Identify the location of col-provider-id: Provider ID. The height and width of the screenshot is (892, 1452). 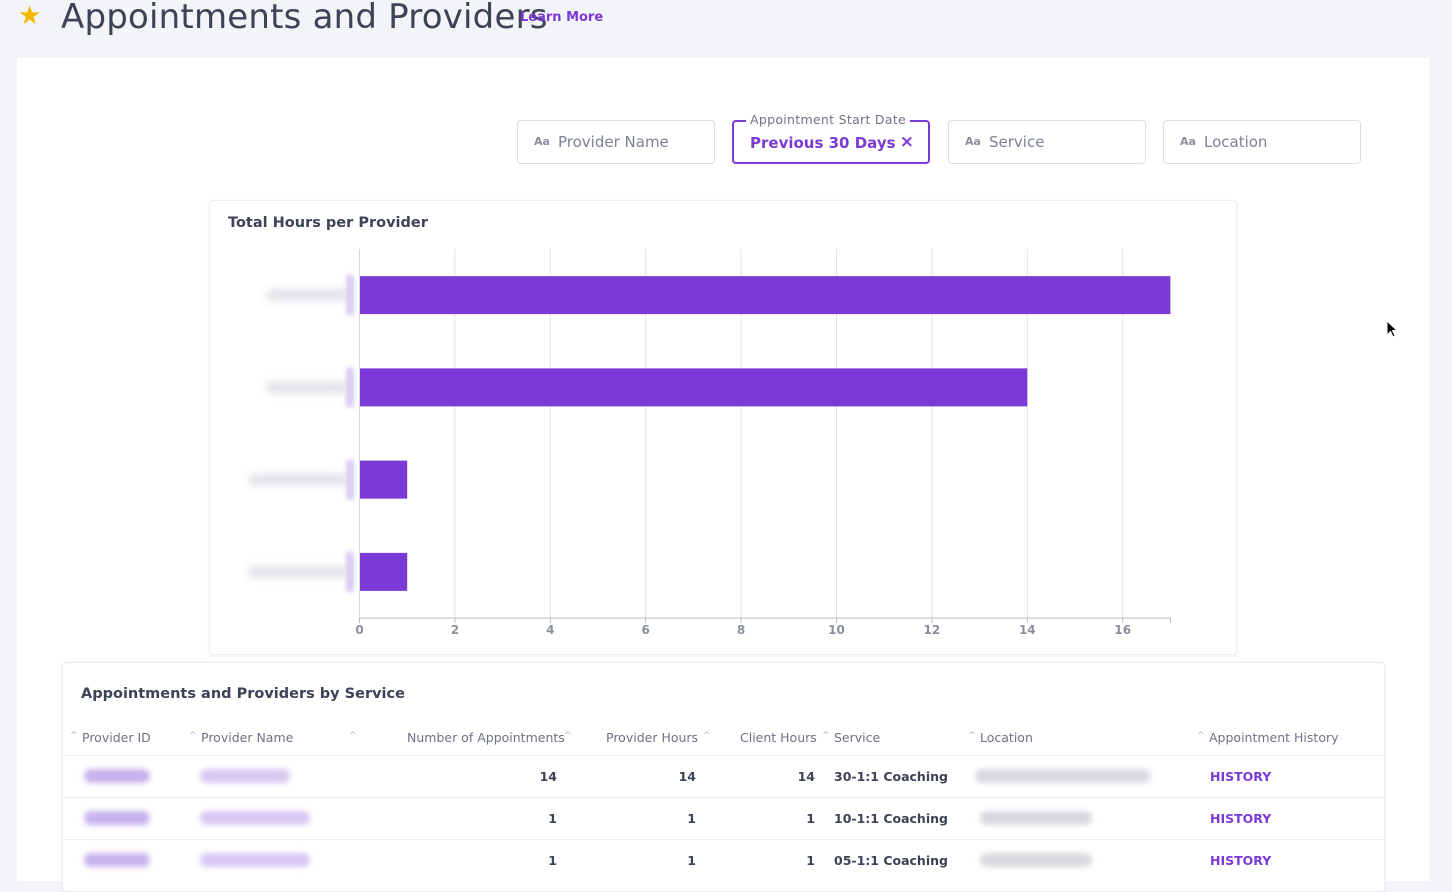
(116, 737).